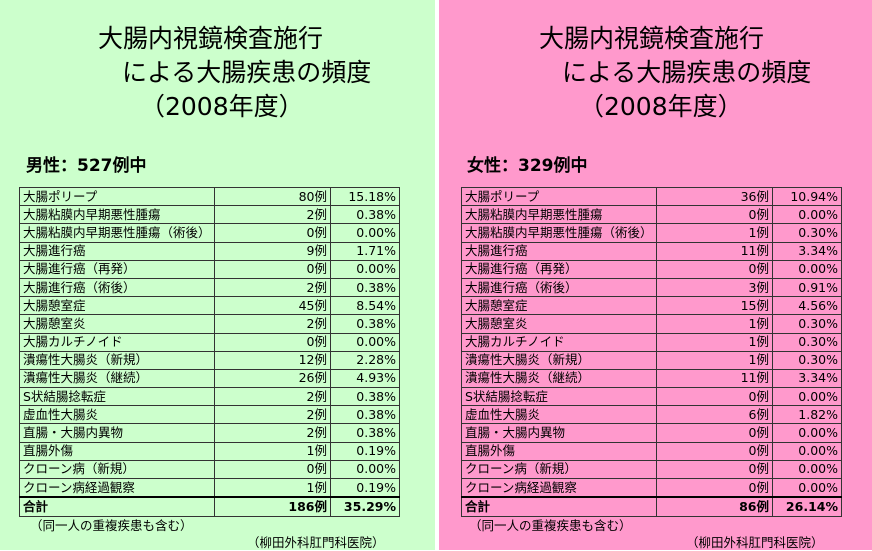 The image size is (872, 551). Describe the element at coordinates (117, 507) in the screenshot. I see `total-label-cell: 合計` at that location.